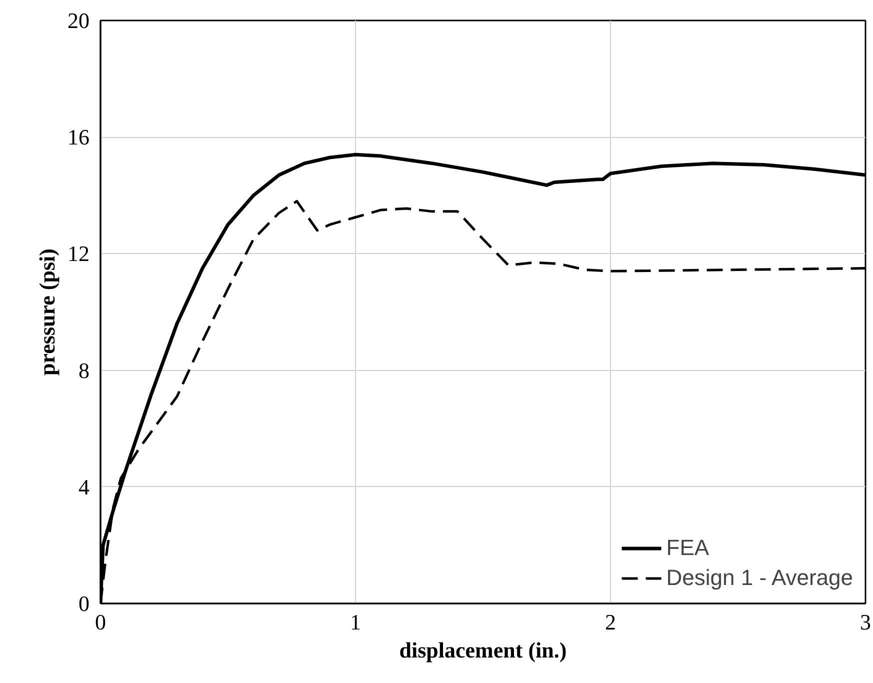 This screenshot has height=683, width=873. I want to click on y-tick-label: 20, so click(79, 20).